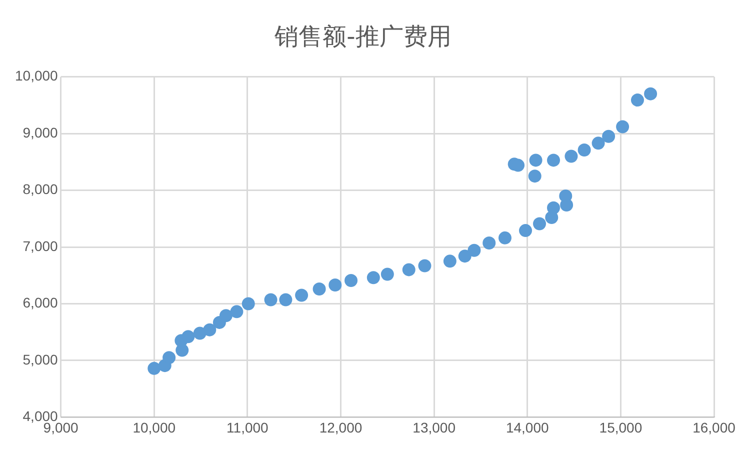 The width and height of the screenshot is (752, 452). What do you see at coordinates (434, 427) in the screenshot?
I see `x-tick-label: 13,000` at bounding box center [434, 427].